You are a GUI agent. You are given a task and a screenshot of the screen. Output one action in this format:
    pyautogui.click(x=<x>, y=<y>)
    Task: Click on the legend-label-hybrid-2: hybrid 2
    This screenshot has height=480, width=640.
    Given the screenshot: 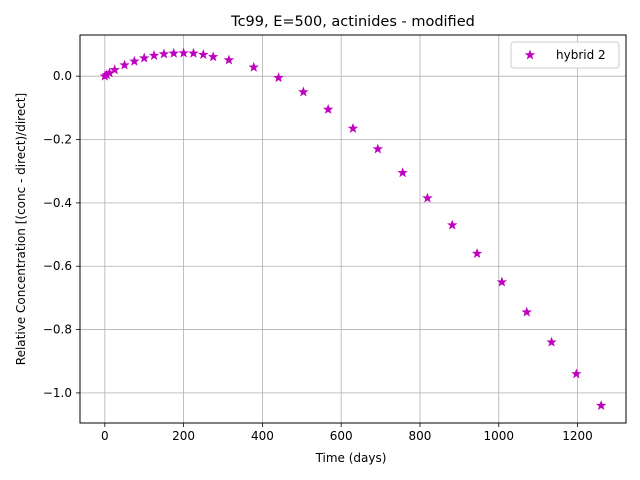 What is the action you would take?
    pyautogui.click(x=581, y=55)
    